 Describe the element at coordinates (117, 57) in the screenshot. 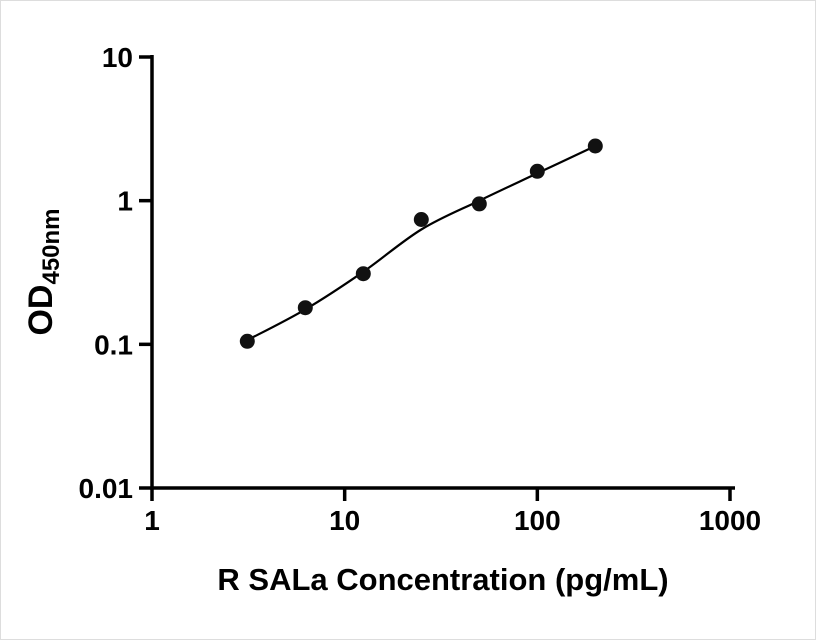

I see `y-axis-tick-label: 10` at that location.